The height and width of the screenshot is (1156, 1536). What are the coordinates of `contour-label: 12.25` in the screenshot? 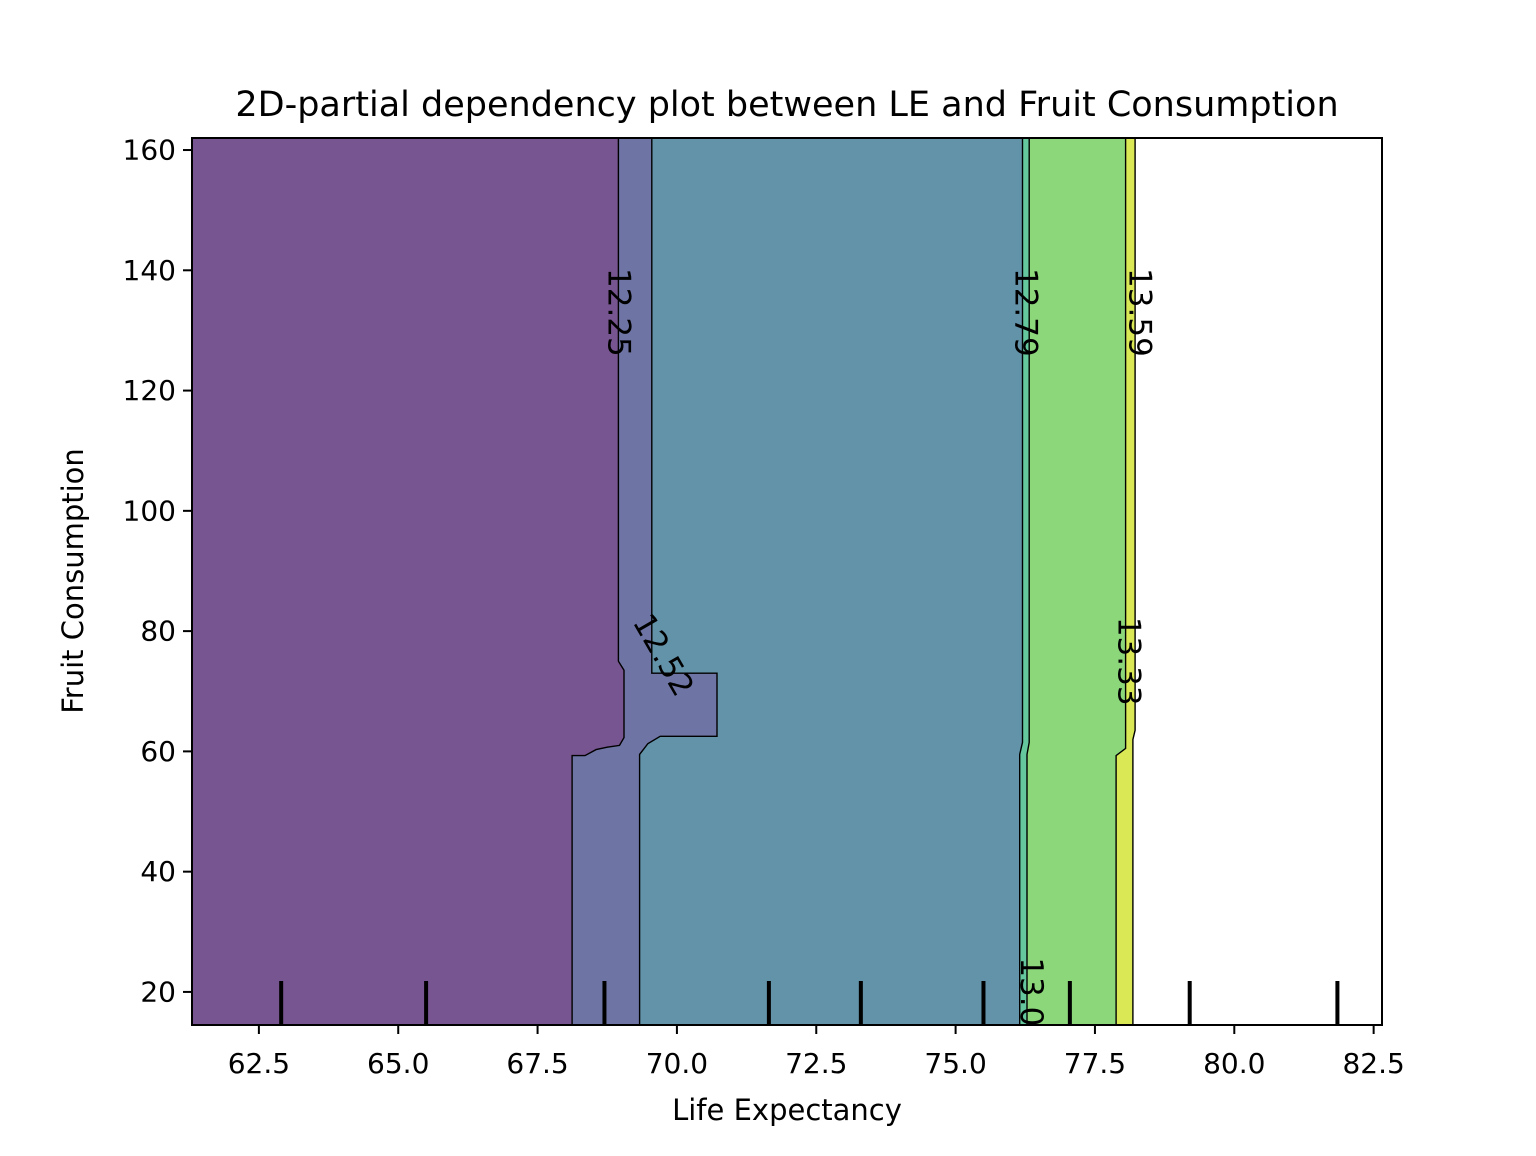 It's located at (618, 312).